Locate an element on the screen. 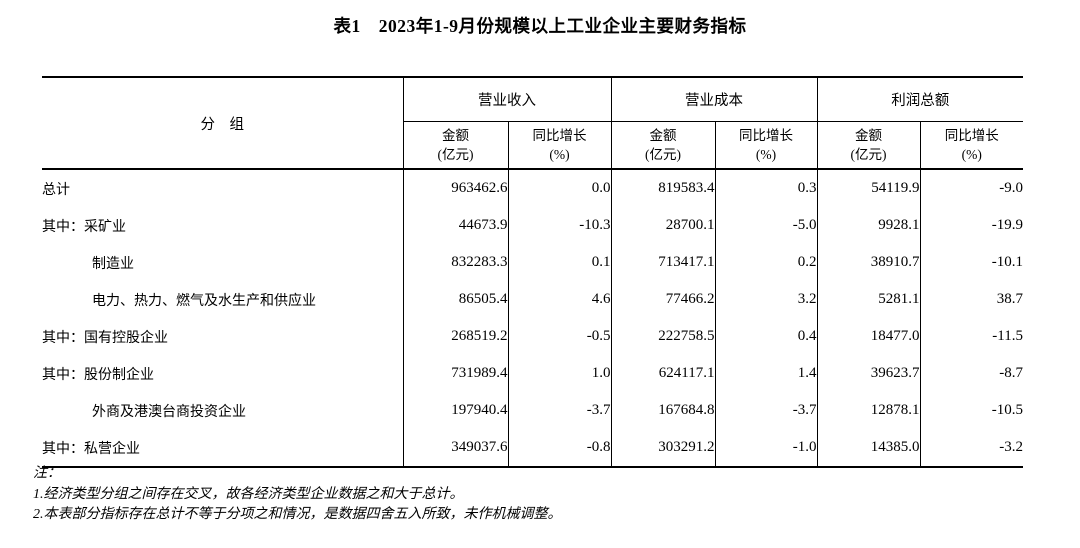 The height and width of the screenshot is (548, 1080). revenue-growth-cell: -10.3 is located at coordinates (559, 225).